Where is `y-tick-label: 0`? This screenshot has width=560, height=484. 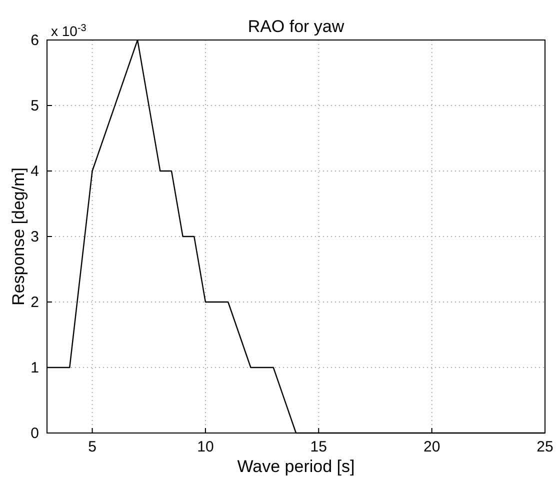
y-tick-label: 0 is located at coordinates (34, 433).